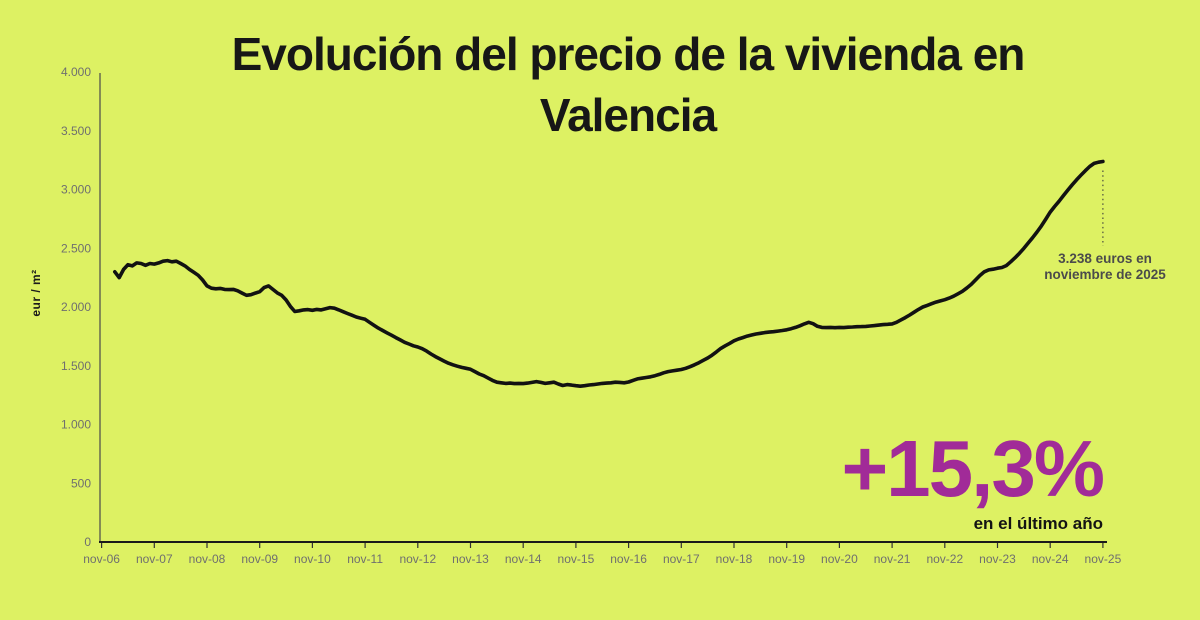 Image resolution: width=1200 pixels, height=620 pixels. What do you see at coordinates (76, 72) in the screenshot?
I see `y-tick-label: 4.000` at bounding box center [76, 72].